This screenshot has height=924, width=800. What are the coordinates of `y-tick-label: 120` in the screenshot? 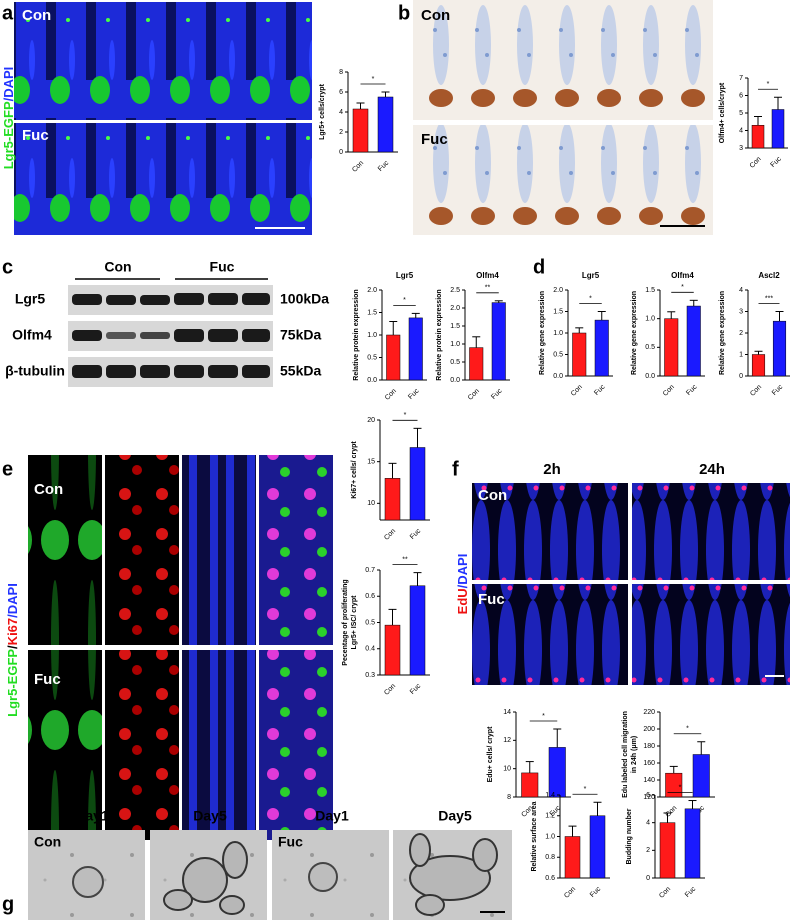 It's located at (649, 797).